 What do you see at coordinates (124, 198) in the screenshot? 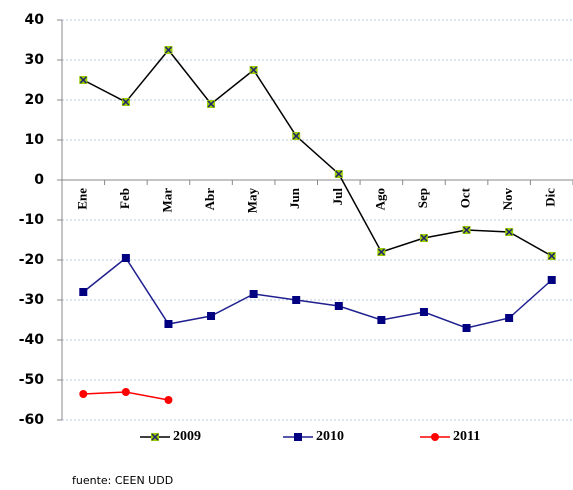
I see `x-tick-label: Feb` at bounding box center [124, 198].